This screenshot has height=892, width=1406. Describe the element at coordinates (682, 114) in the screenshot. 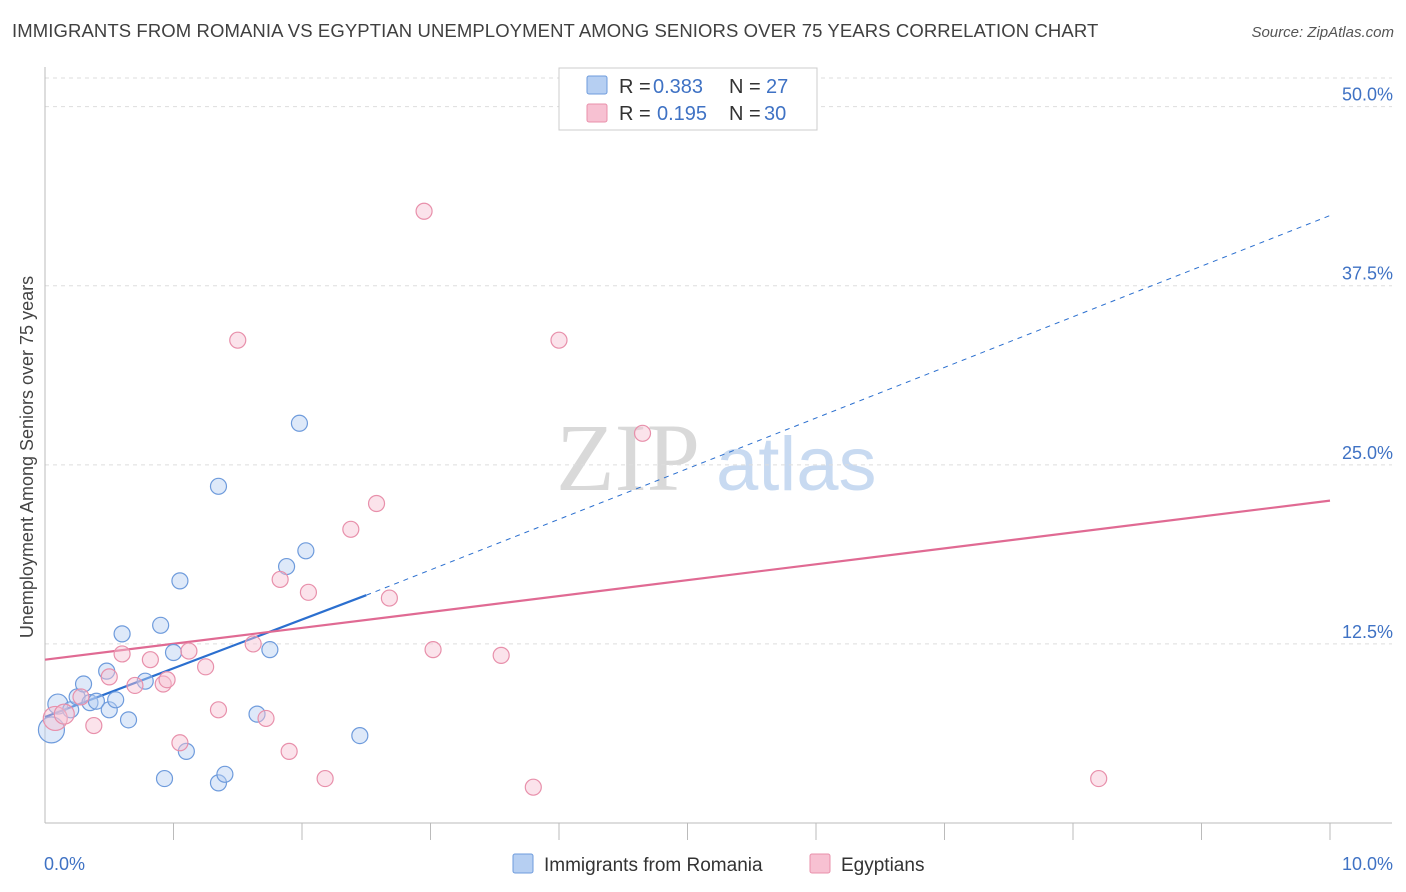

I see `stats-pink-r: 0.195` at that location.